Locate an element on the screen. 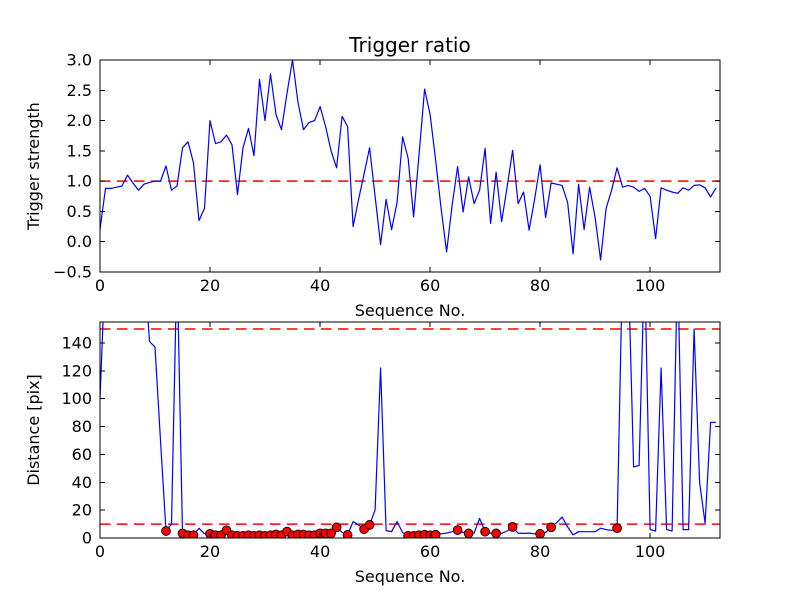 The height and width of the screenshot is (600, 800). y-tick-label: 0.5 is located at coordinates (79, 211).